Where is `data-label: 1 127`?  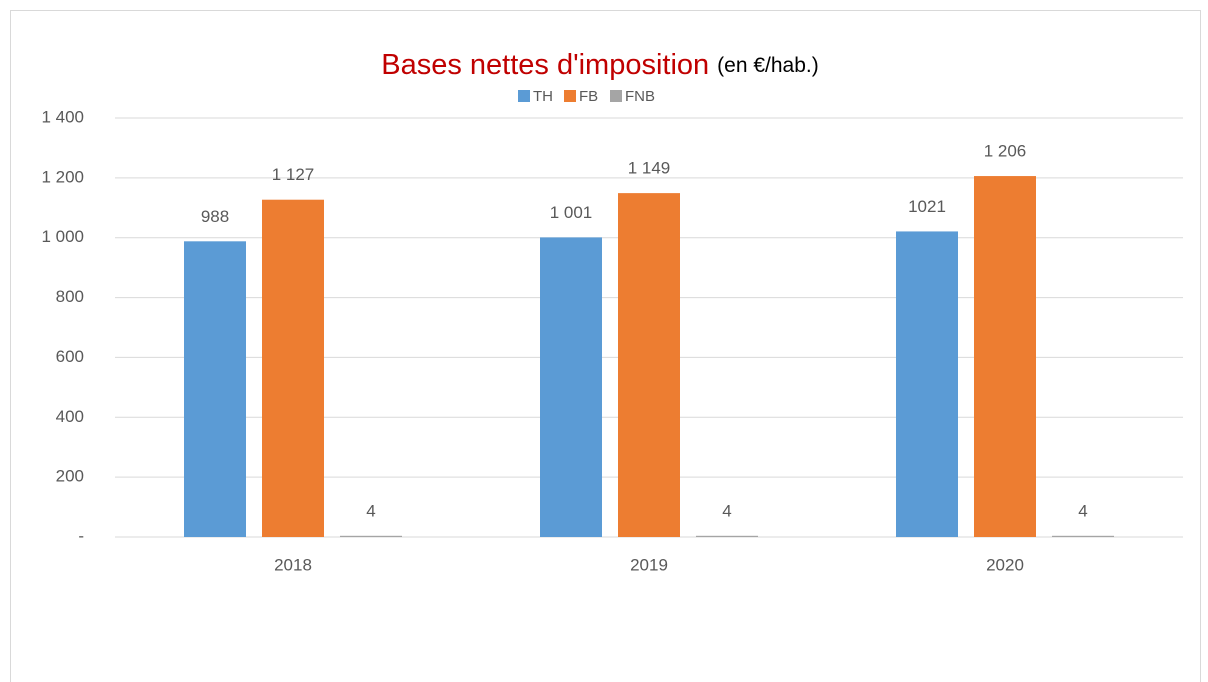 data-label: 1 127 is located at coordinates (293, 174).